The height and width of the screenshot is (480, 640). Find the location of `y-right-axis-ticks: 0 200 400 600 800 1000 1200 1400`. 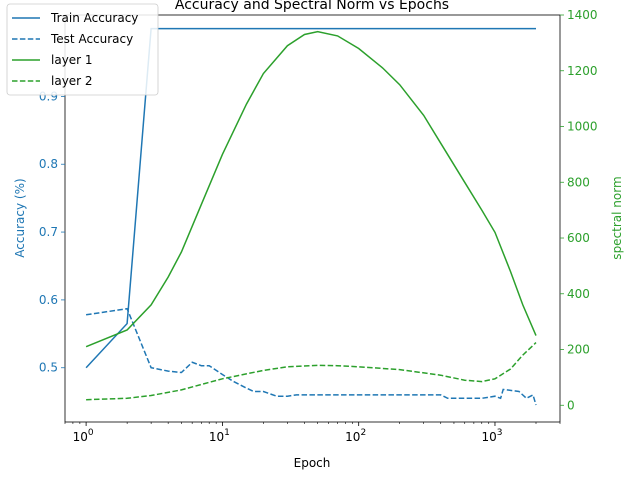

y-right-axis-ticks: 0 200 400 600 800 1000 1200 1400 is located at coordinates (579, 210).